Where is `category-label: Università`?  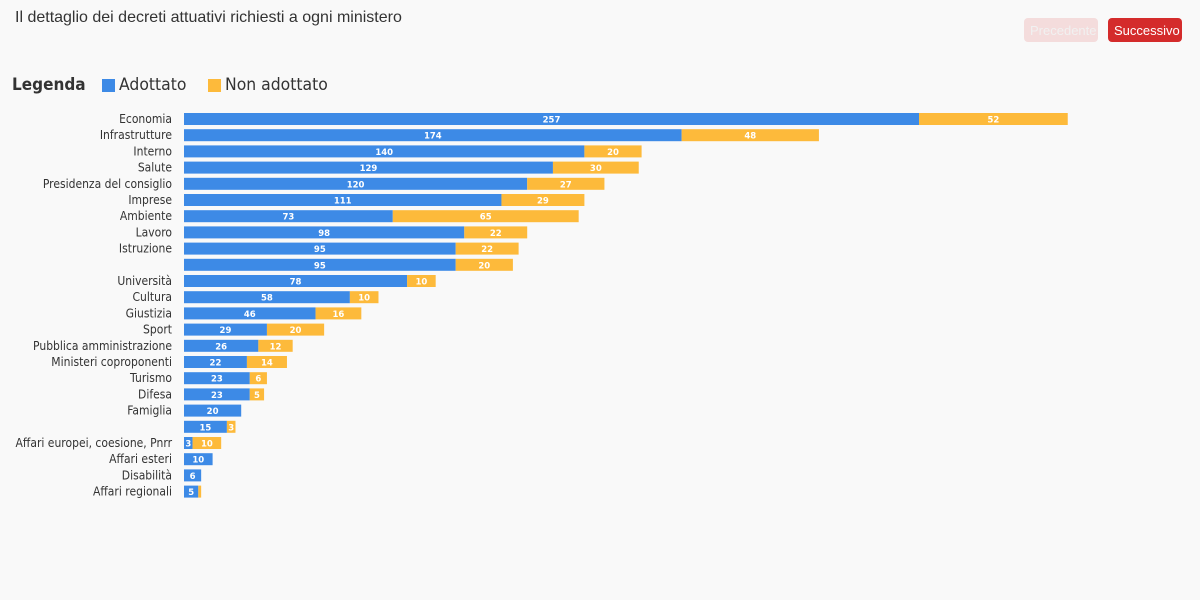
category-label: Università is located at coordinates (144, 280).